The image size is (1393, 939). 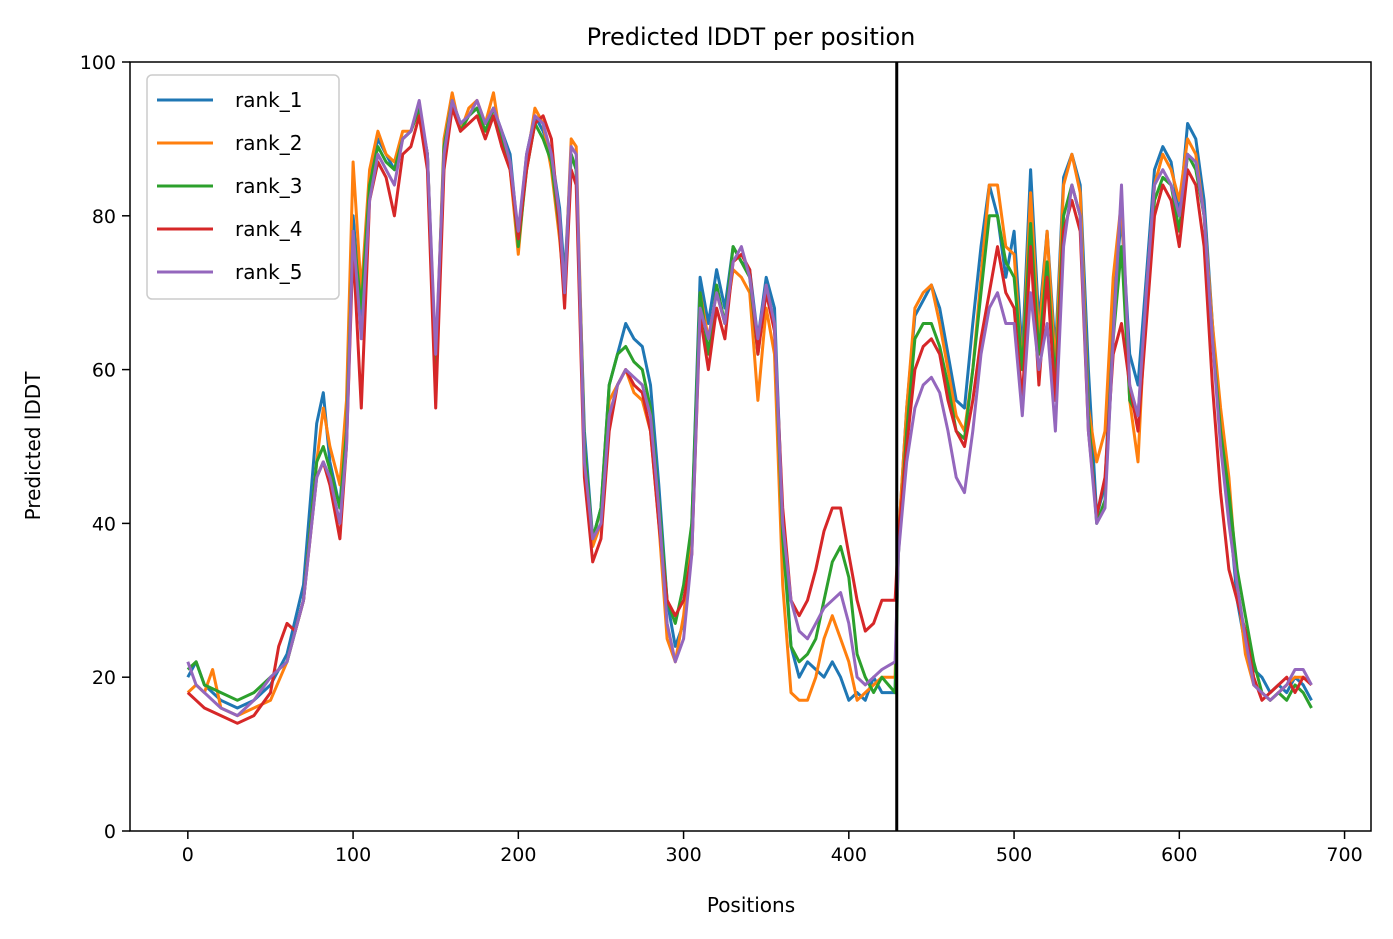 What do you see at coordinates (751, 37) in the screenshot?
I see `chart-title: Predicted lDDT per position` at bounding box center [751, 37].